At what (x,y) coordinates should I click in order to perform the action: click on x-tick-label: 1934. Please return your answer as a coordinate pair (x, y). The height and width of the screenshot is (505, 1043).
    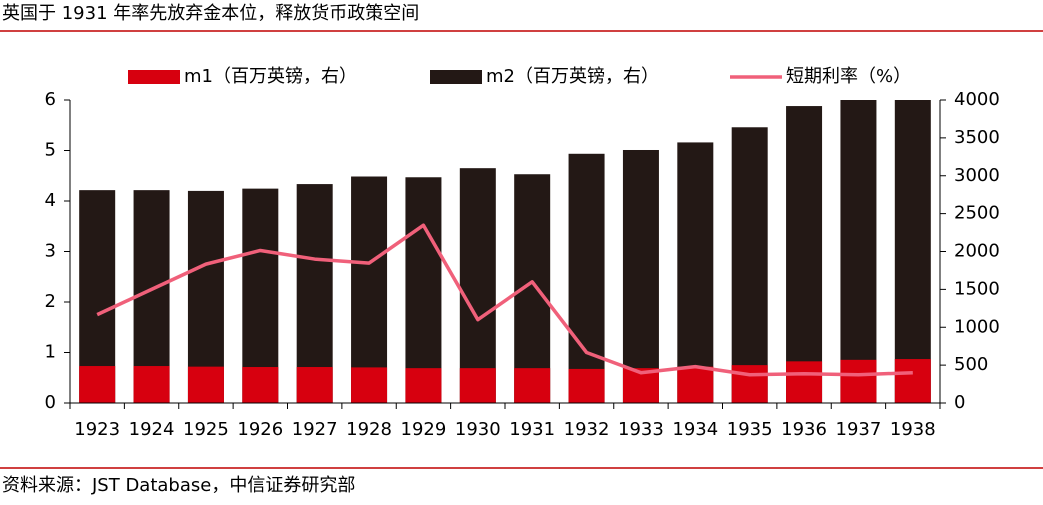
    Looking at the image, I should click on (695, 429).